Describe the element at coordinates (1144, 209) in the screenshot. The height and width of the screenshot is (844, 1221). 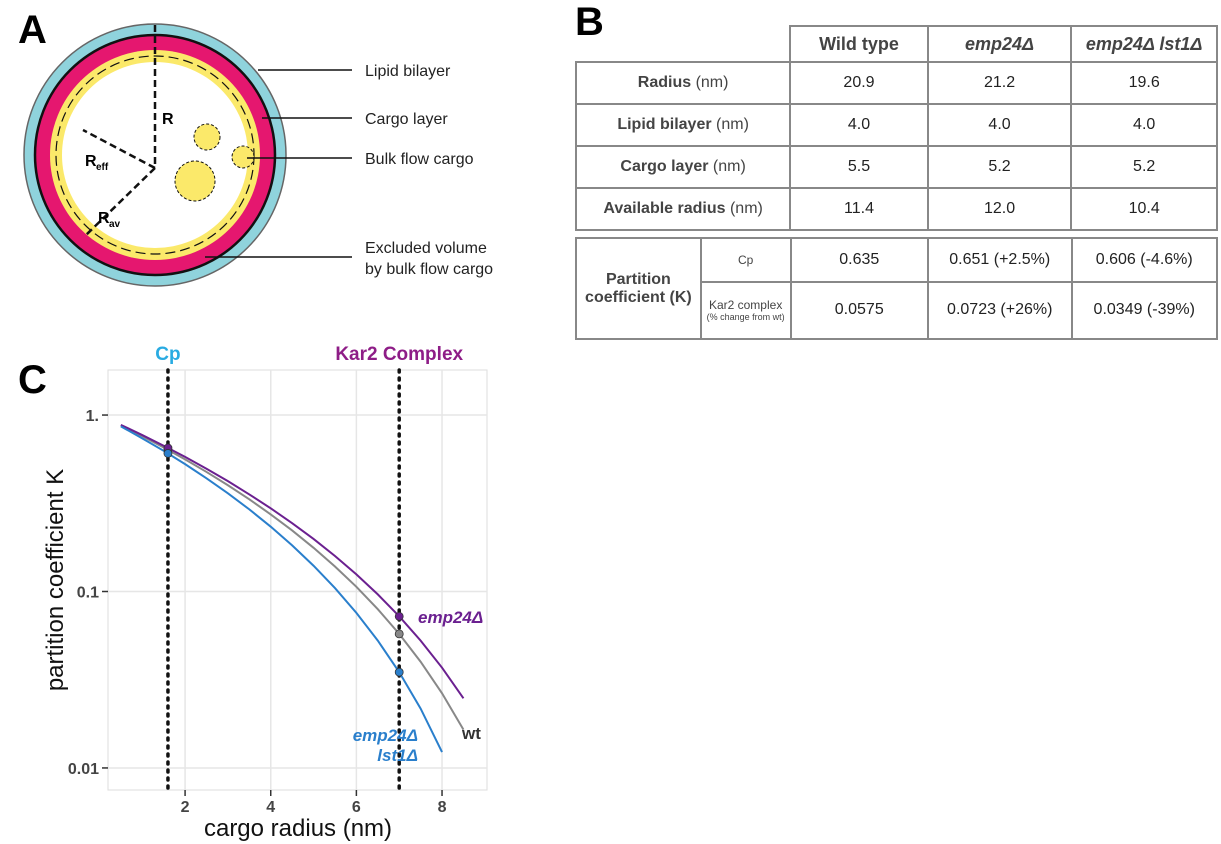
I see `table-cell: 10.4` at that location.